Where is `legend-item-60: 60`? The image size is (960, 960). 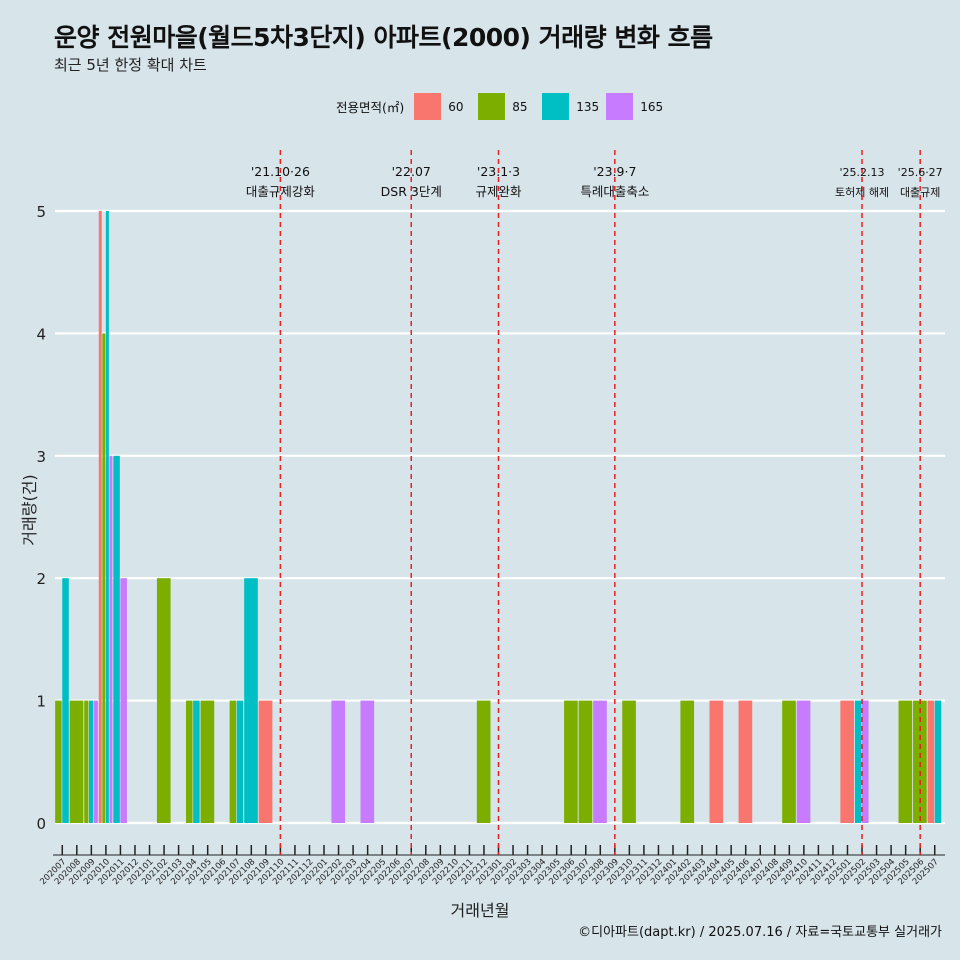 legend-item-60: 60 is located at coordinates (443, 106).